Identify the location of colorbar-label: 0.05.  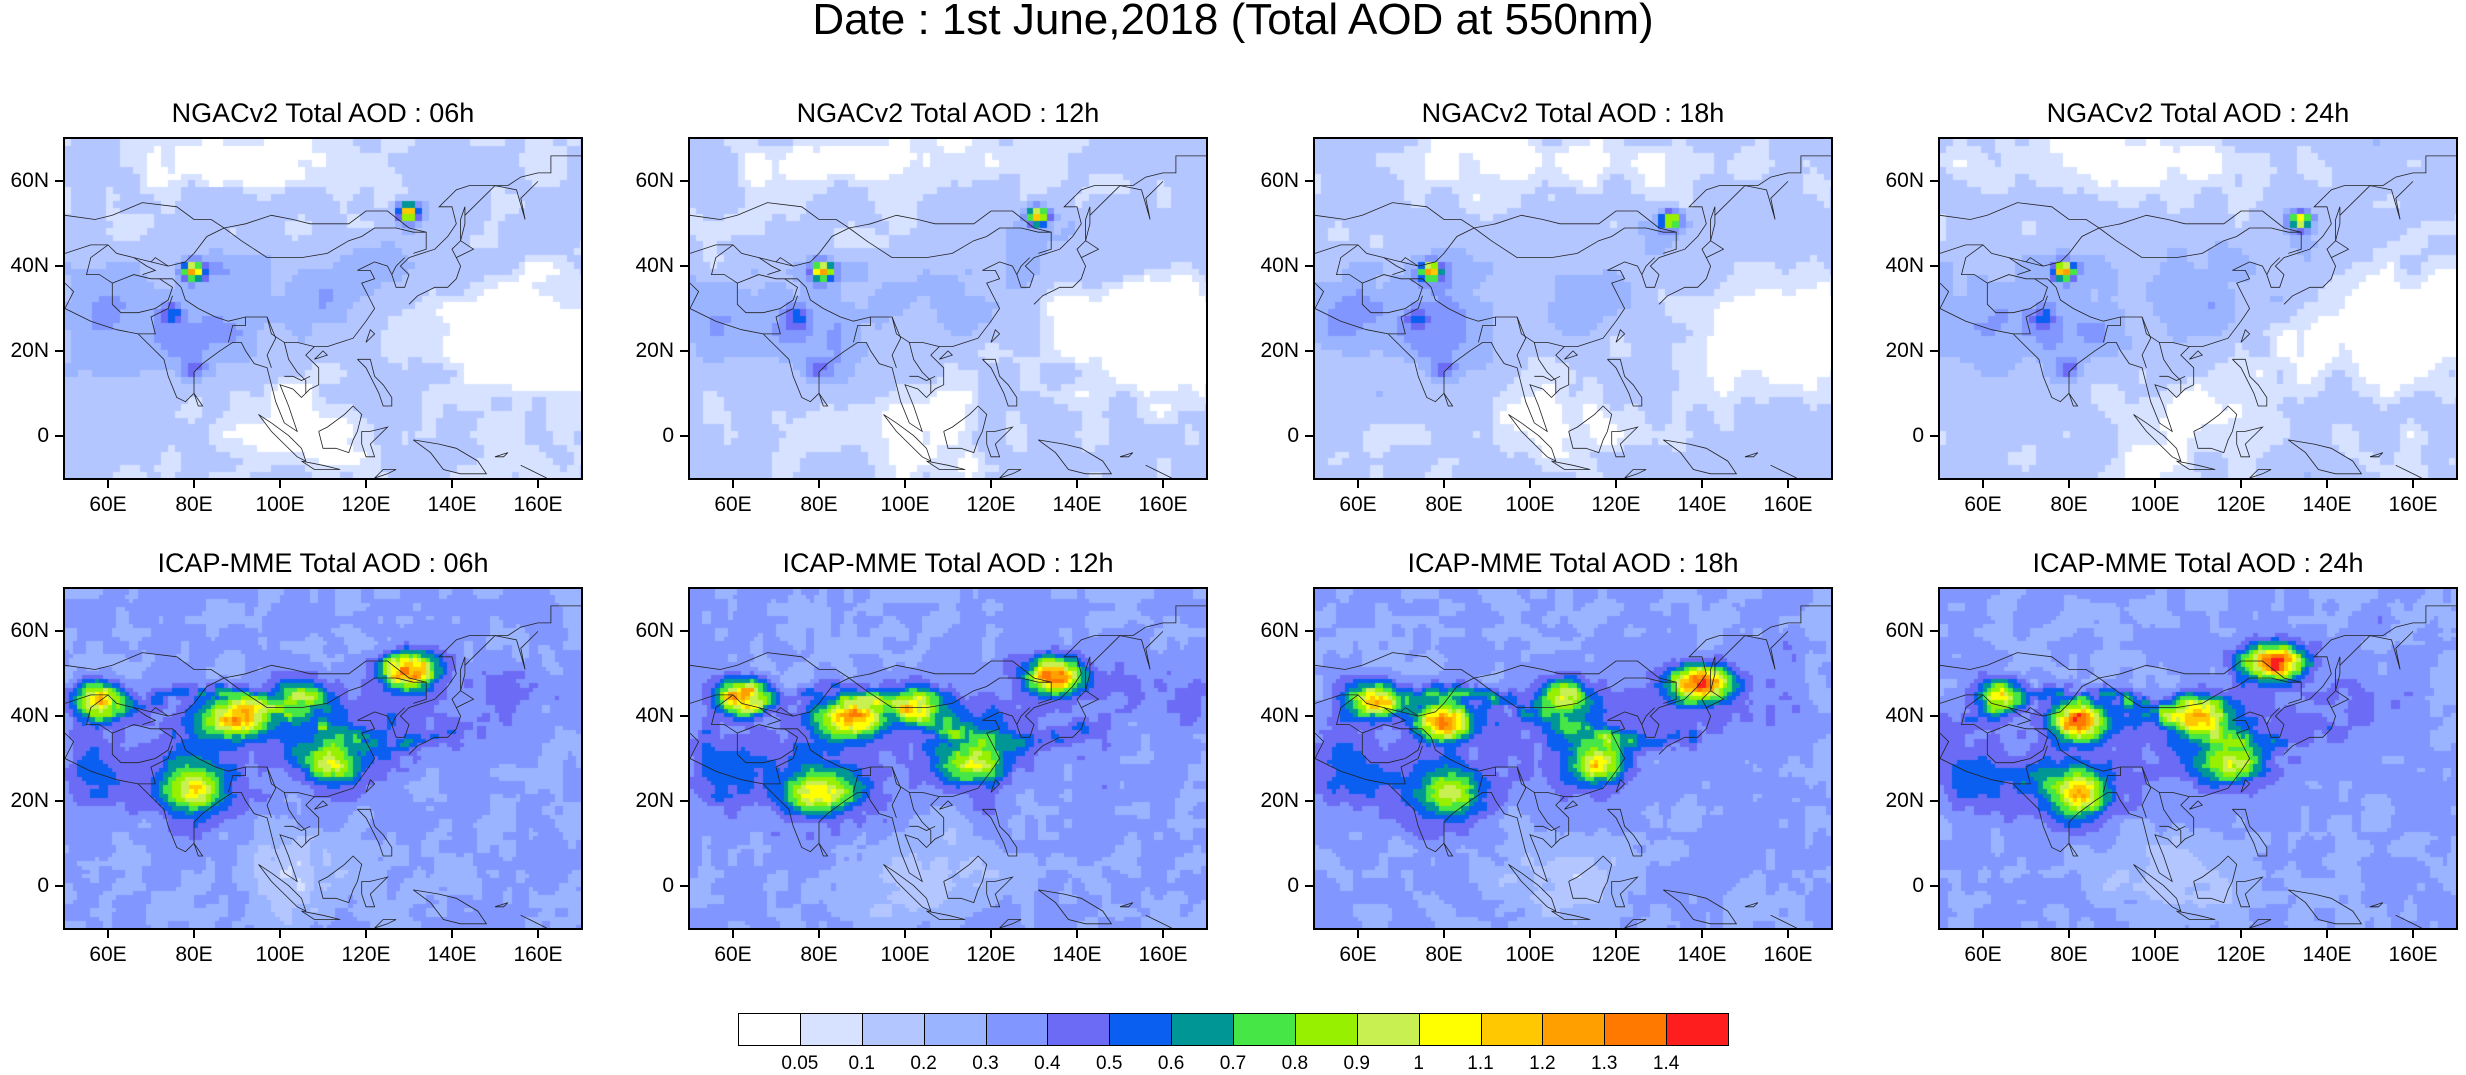
(800, 1063).